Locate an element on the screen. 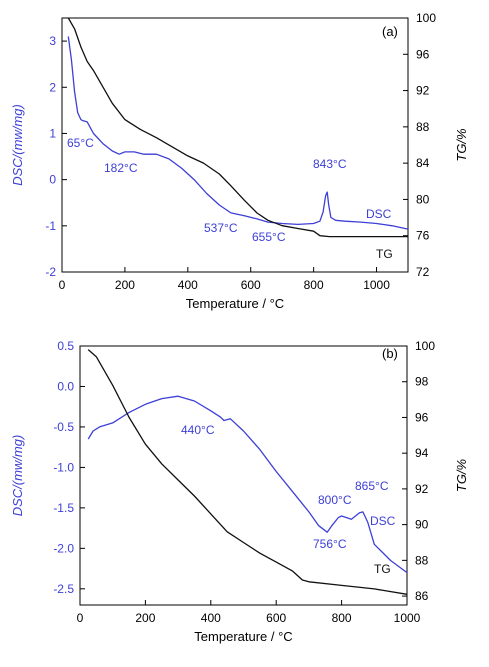 This screenshot has width=489, height=667. annotation-label: 65°C is located at coordinates (80, 143).